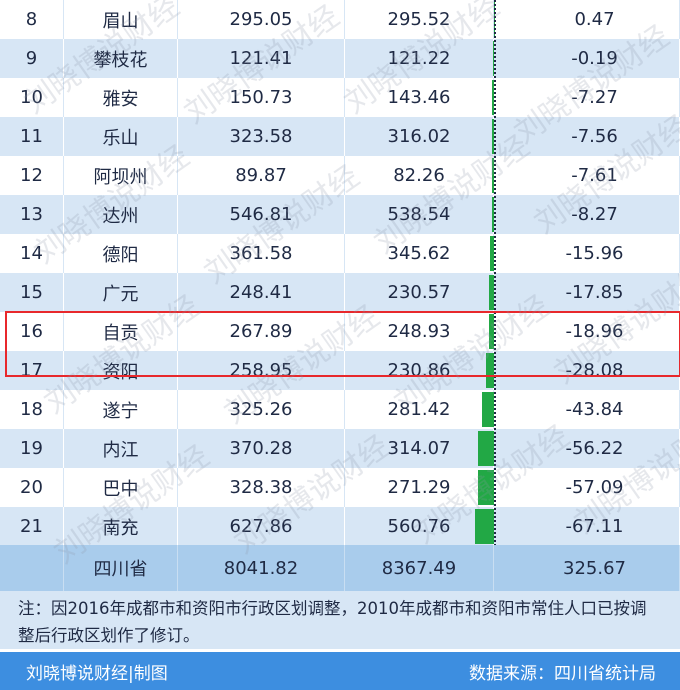 The height and width of the screenshot is (690, 680). What do you see at coordinates (261, 487) in the screenshot?
I see `value-2020-cell: 328.38` at bounding box center [261, 487].